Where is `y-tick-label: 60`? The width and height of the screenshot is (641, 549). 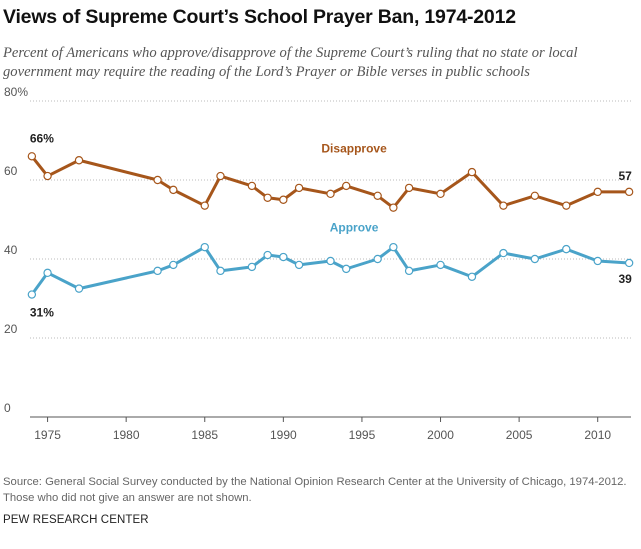 y-tick-label: 60 is located at coordinates (11, 171).